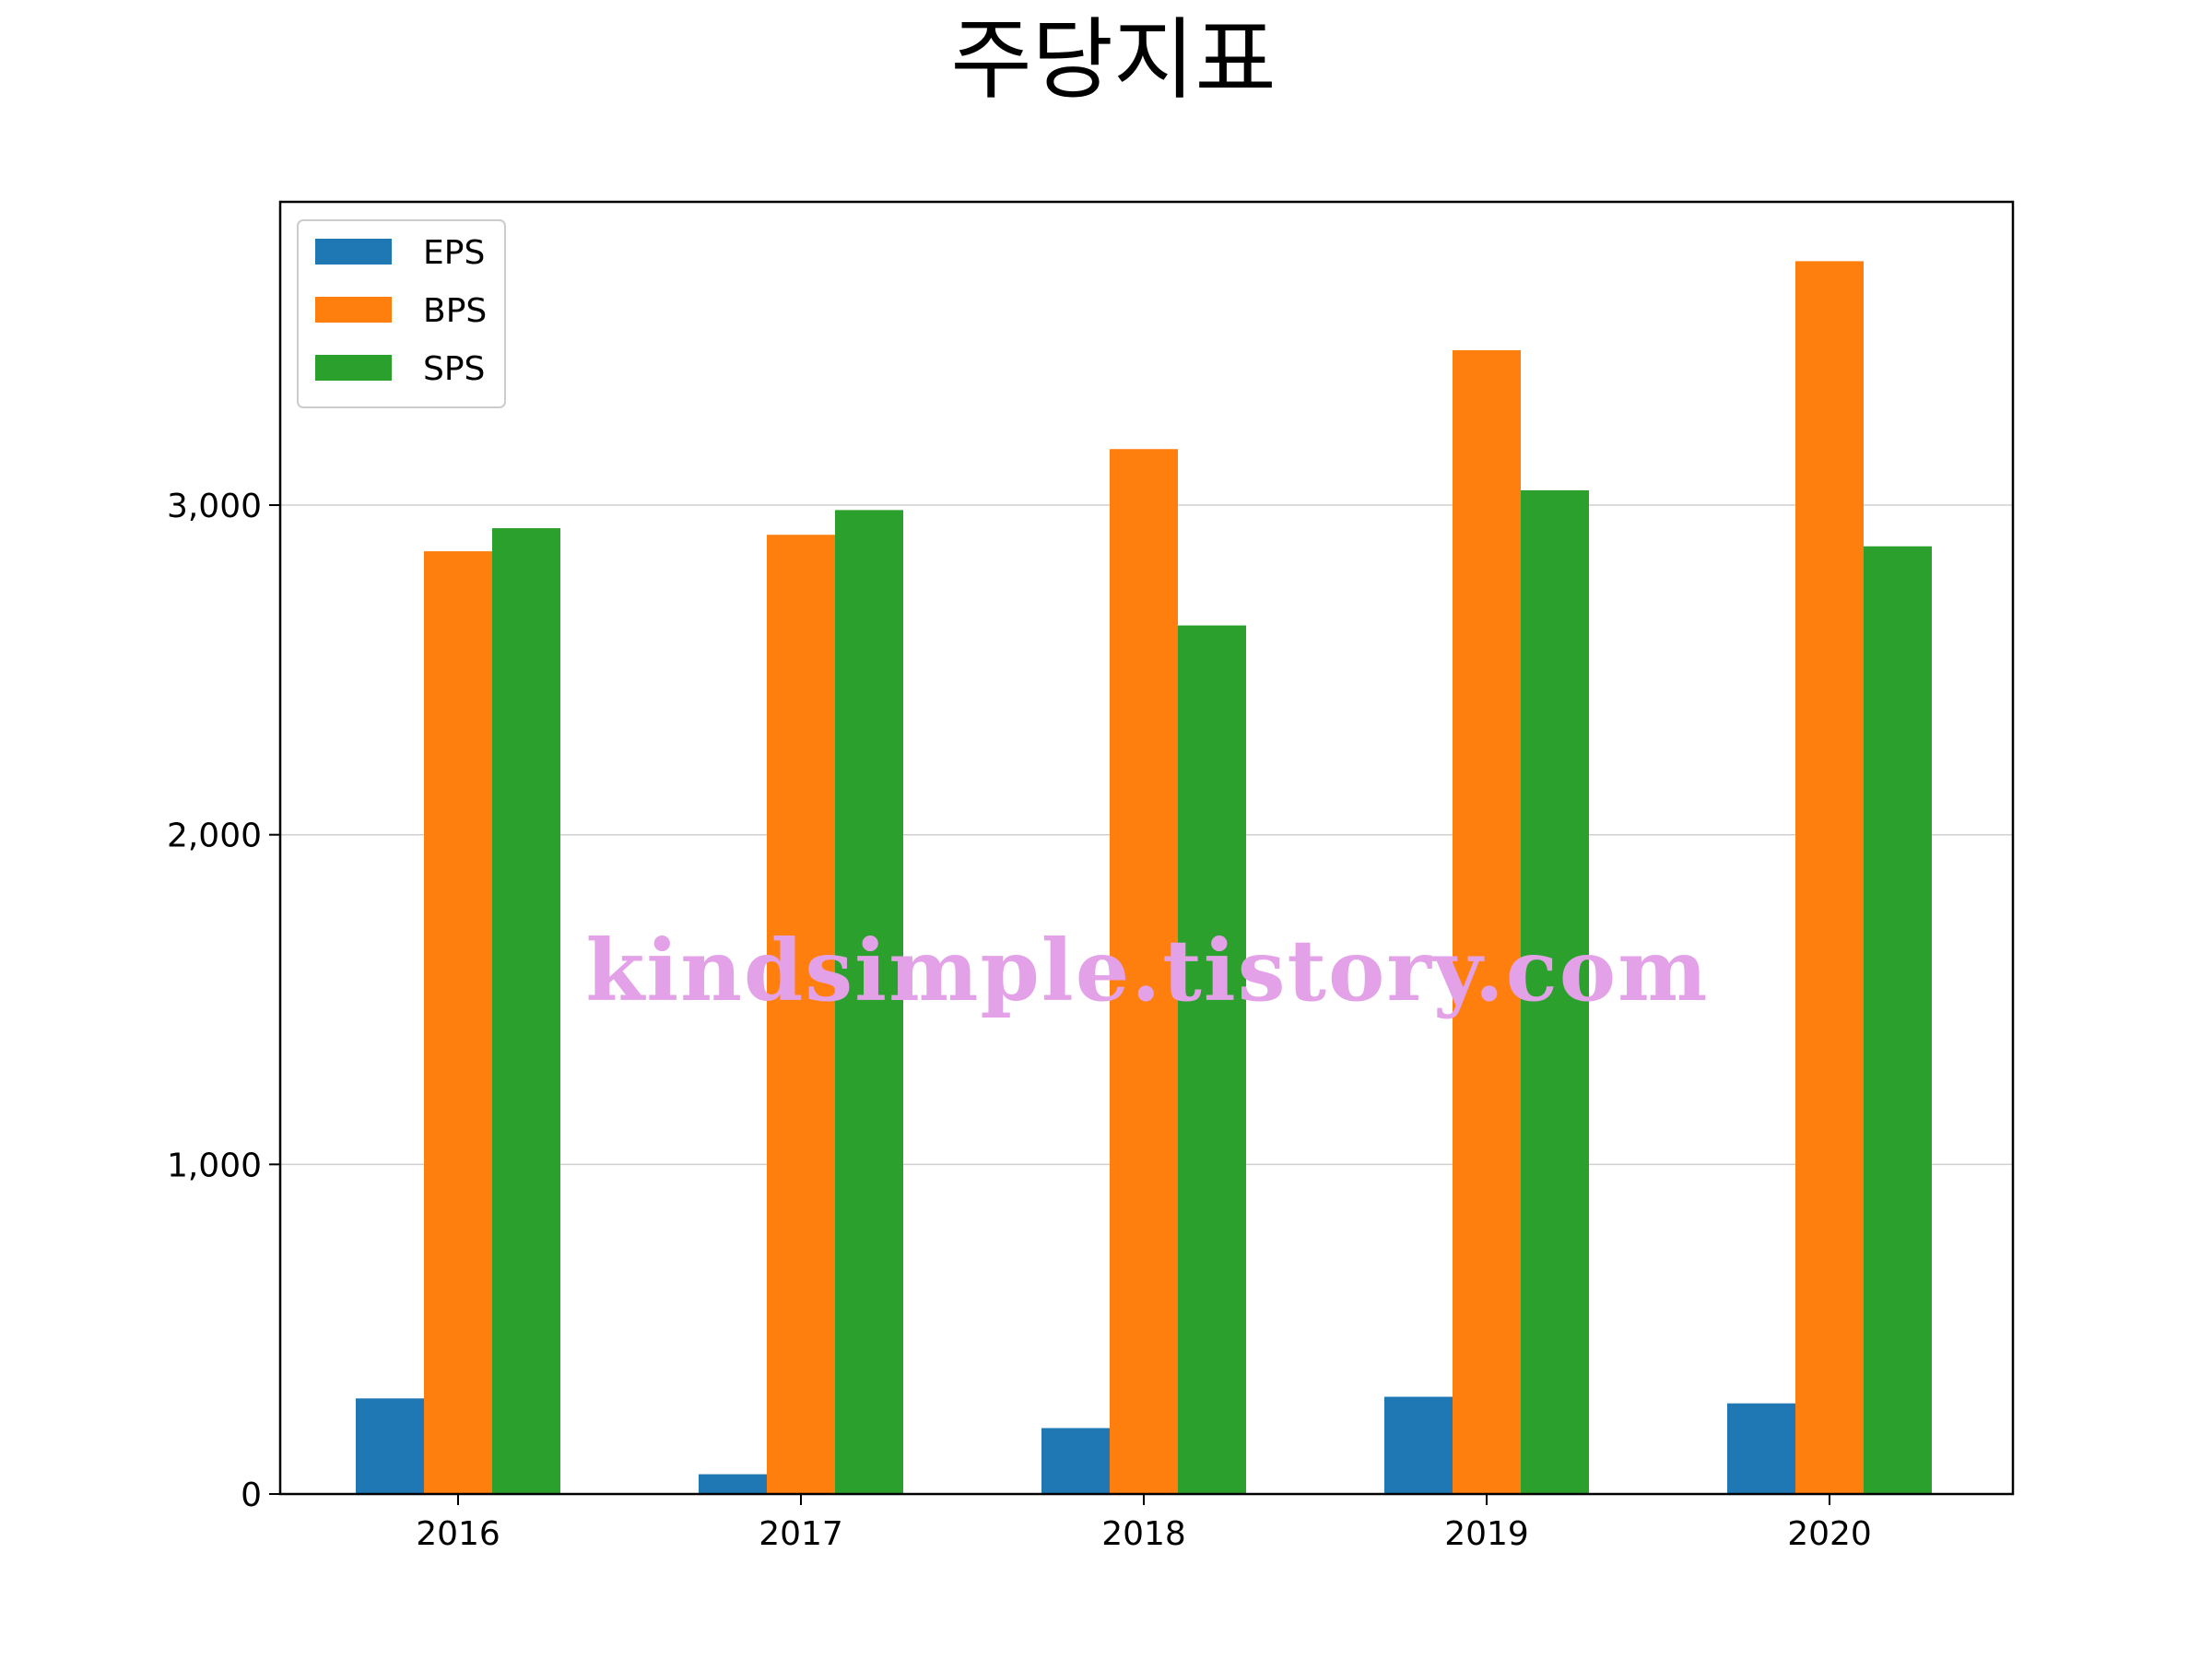 The width and height of the screenshot is (2212, 1659). I want to click on bar-eps-2016, so click(390, 1446).